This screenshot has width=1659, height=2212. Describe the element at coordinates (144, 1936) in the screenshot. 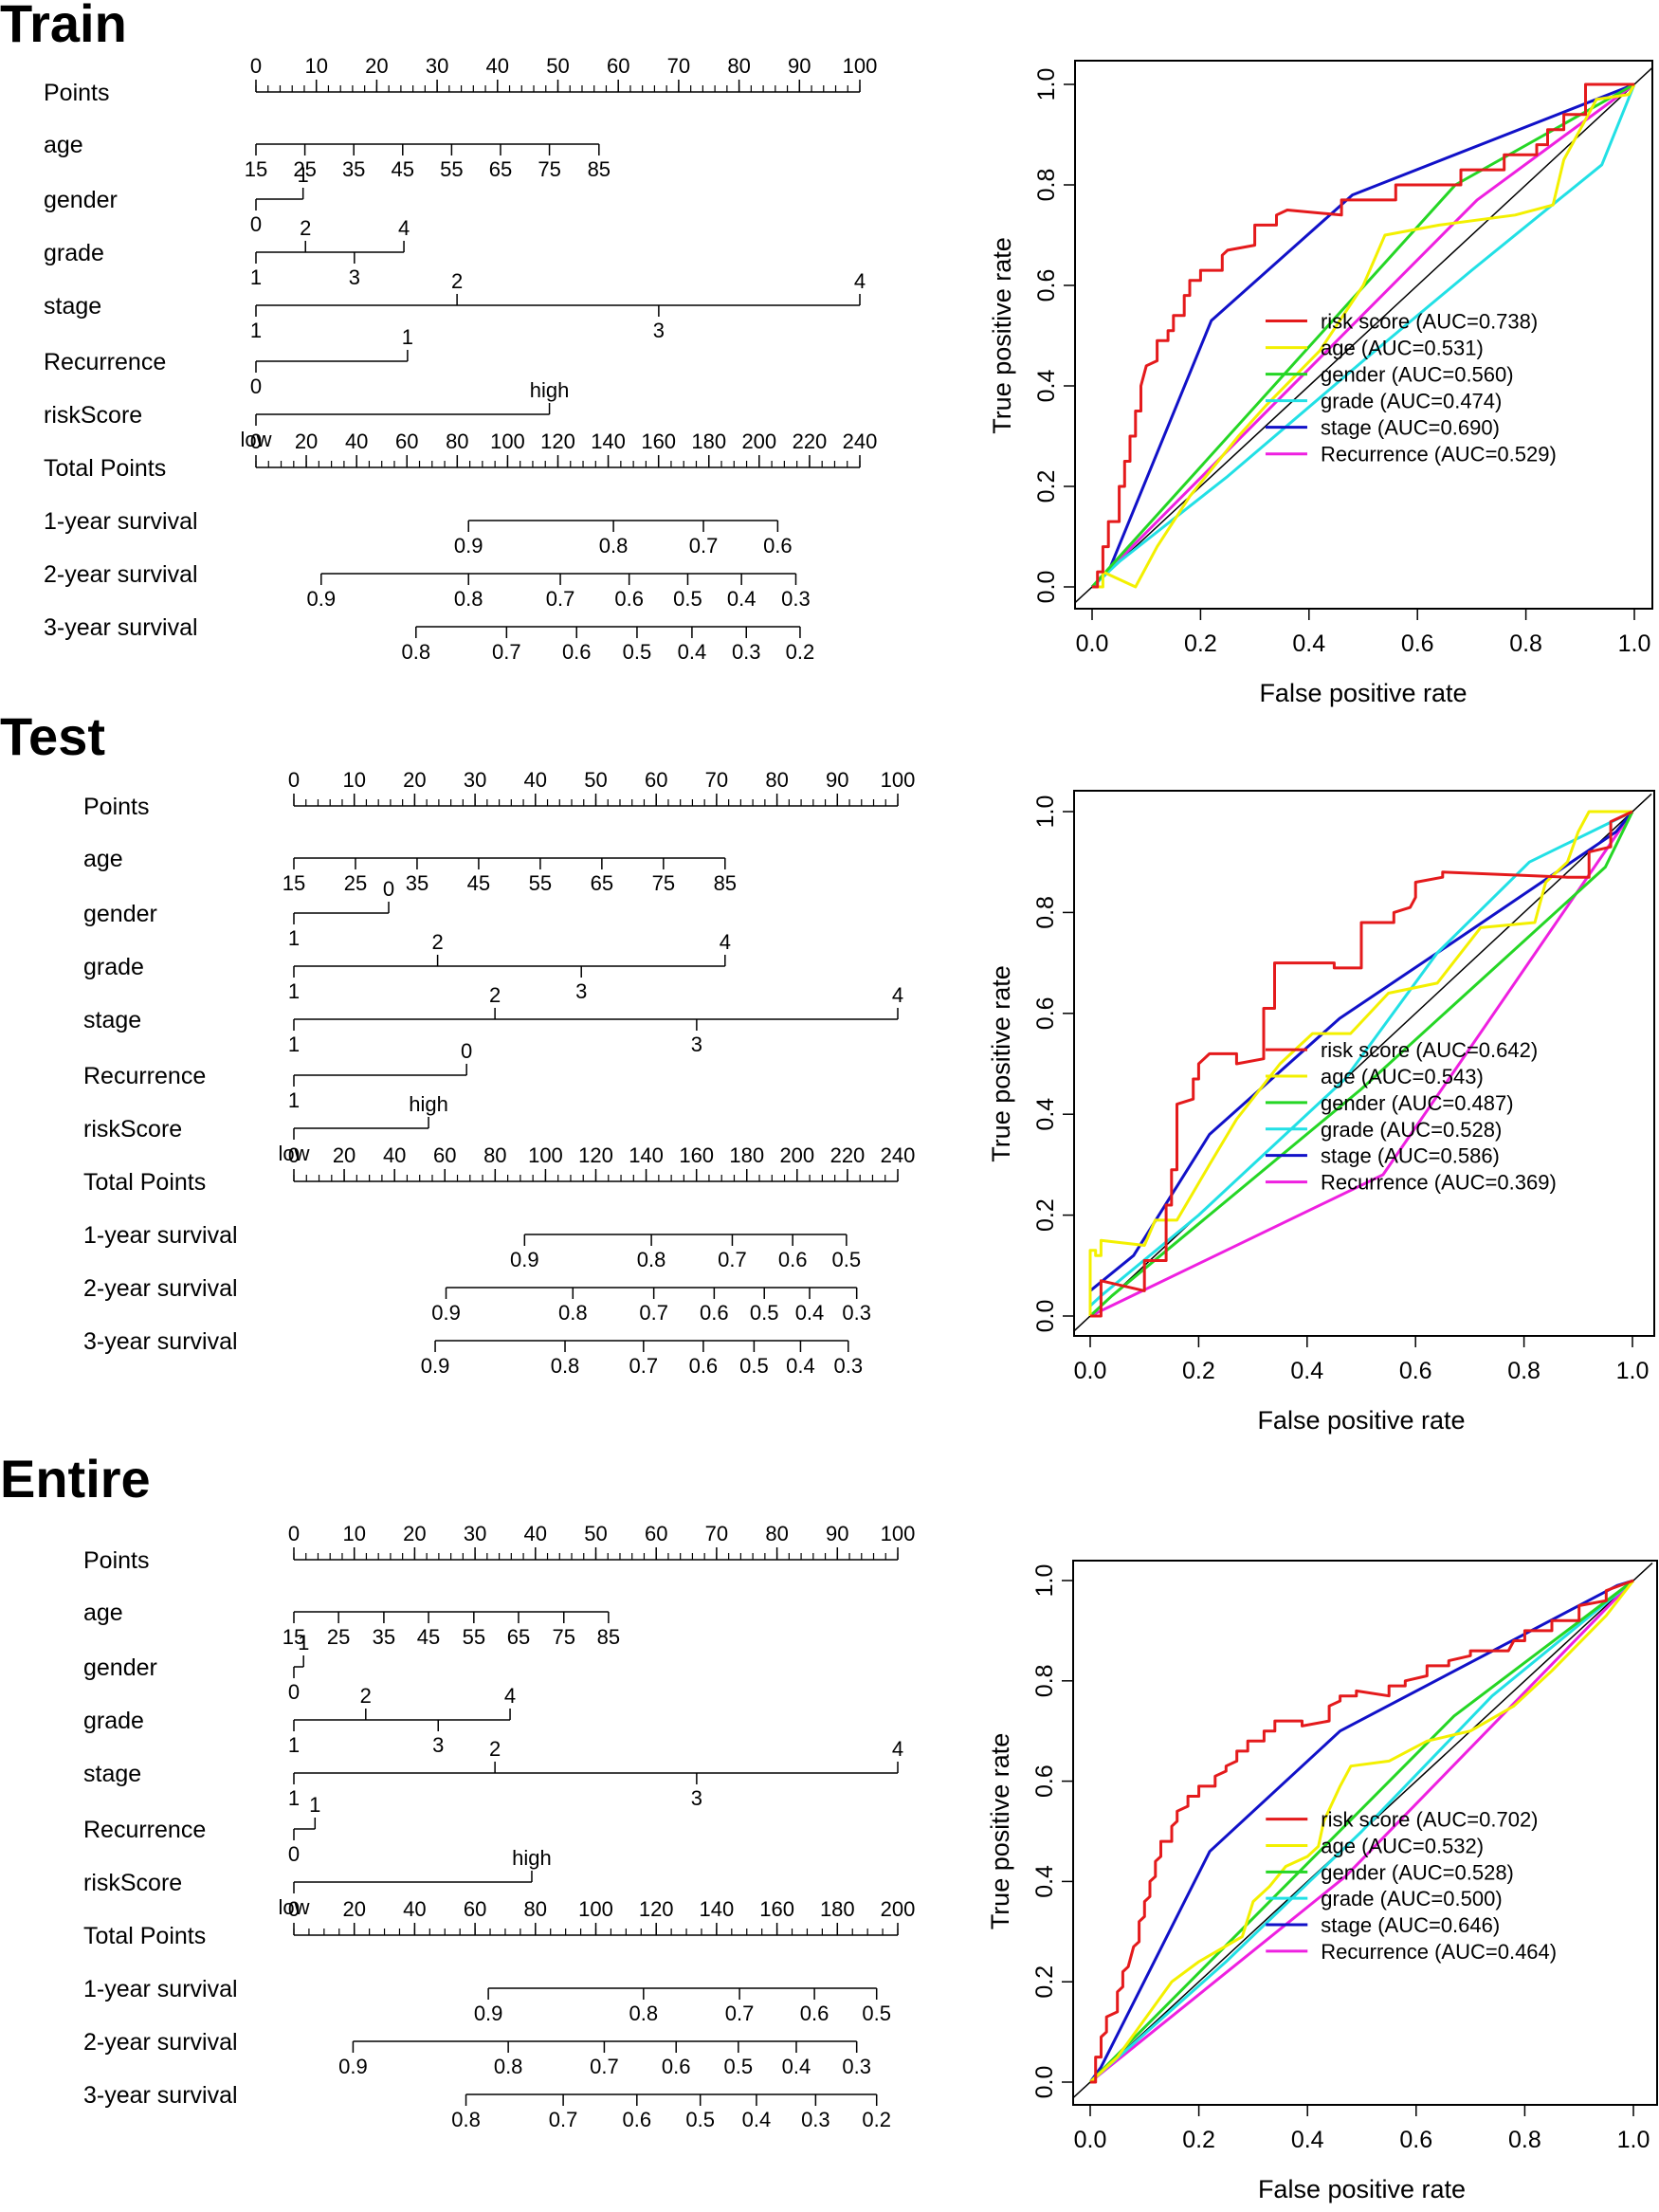

I see `nomogram-row-label: Total Points` at that location.